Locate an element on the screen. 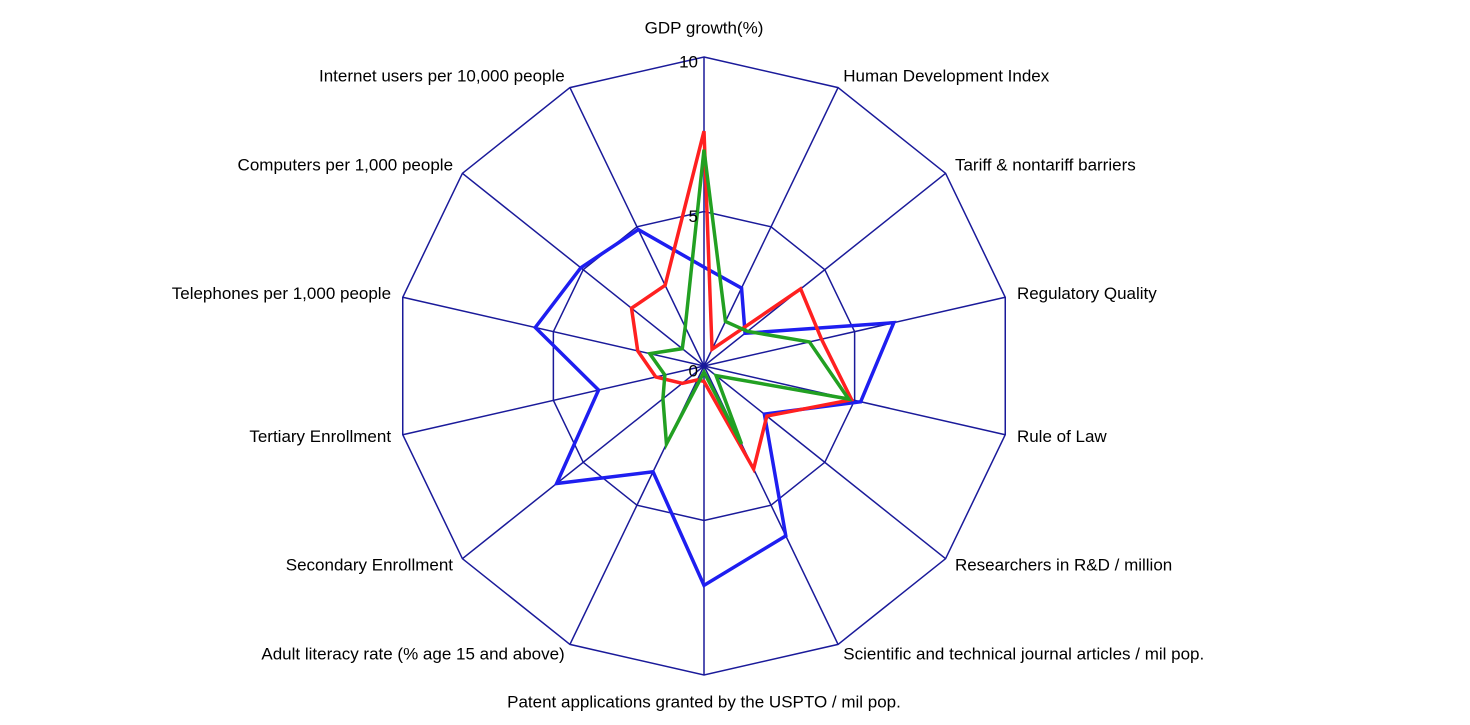 Image resolution: width=1470 pixels, height=725 pixels. axis-label: Human Development Index is located at coordinates (946, 75).